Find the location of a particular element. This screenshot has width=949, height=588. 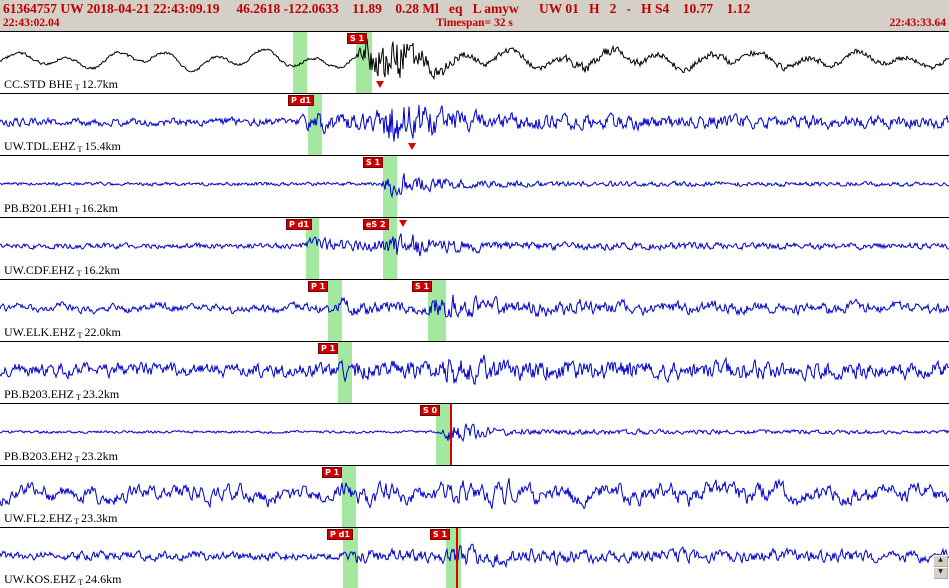

trace-panel-7: S 0 PB.B203.EH2 T 23.2km is located at coordinates (474, 435).